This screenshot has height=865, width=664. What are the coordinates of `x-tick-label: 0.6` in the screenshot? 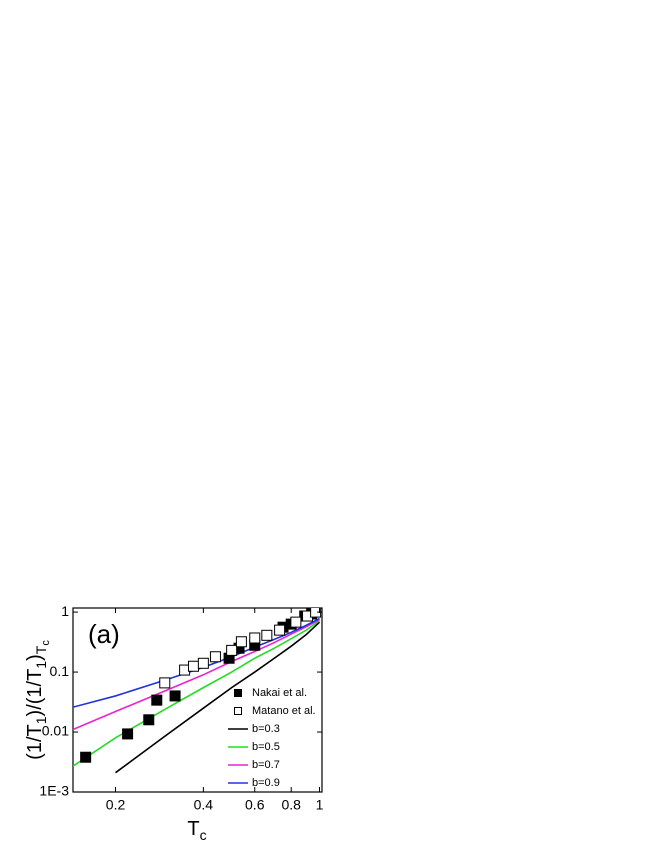 It's located at (255, 805).